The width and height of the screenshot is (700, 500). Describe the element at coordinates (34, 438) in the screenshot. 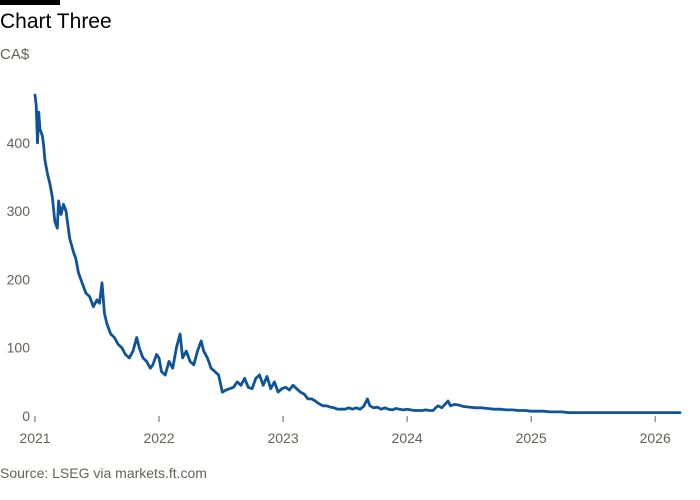

I see `x-tick-label: 2021` at that location.